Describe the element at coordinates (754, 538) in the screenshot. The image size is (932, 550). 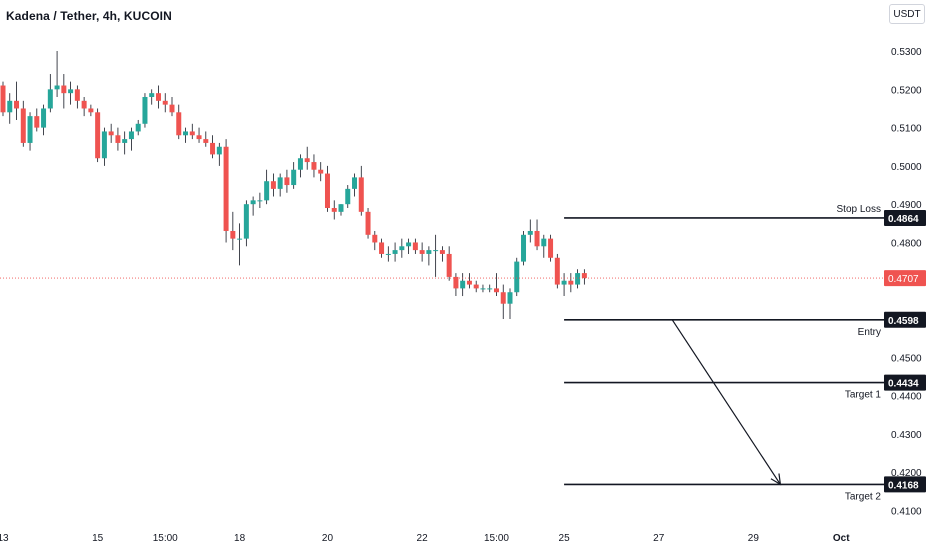
I see `x-tick-label: 29` at that location.